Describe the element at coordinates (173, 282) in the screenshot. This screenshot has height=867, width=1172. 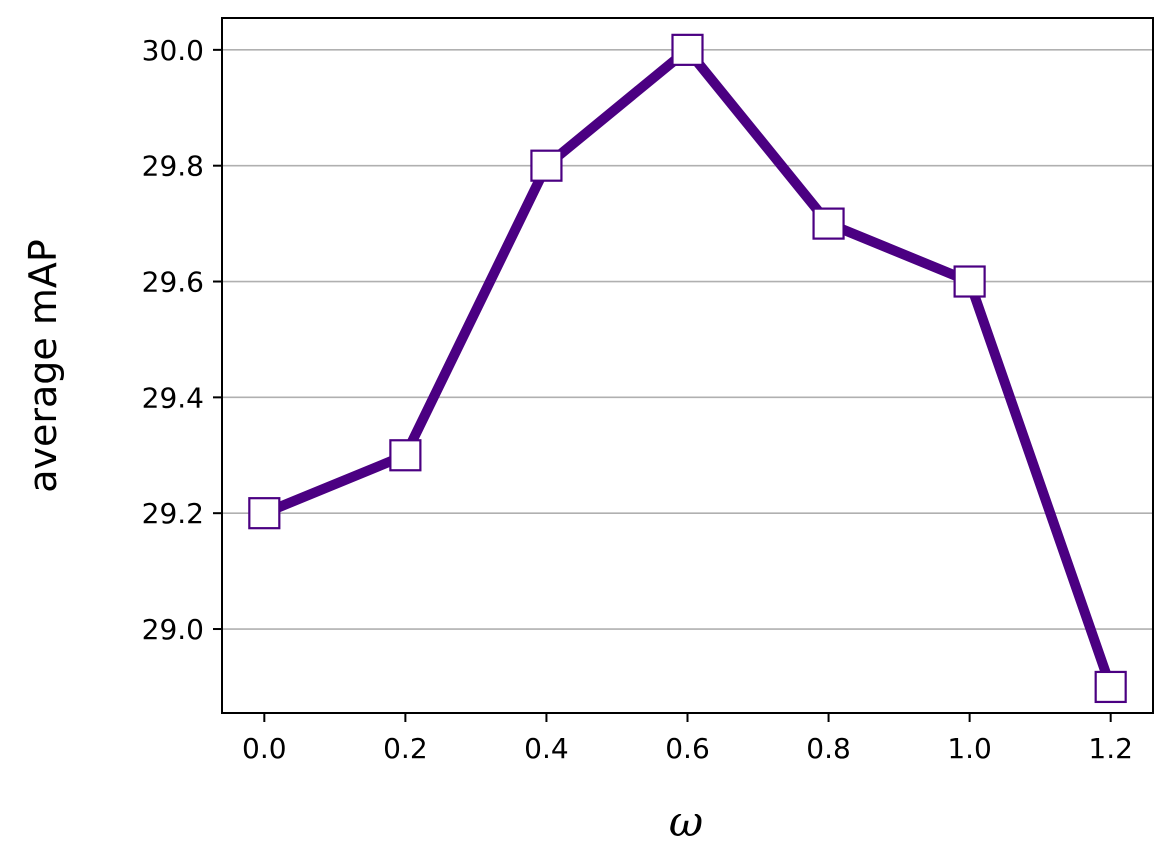
I see `y-tick-label: 29.6` at that location.